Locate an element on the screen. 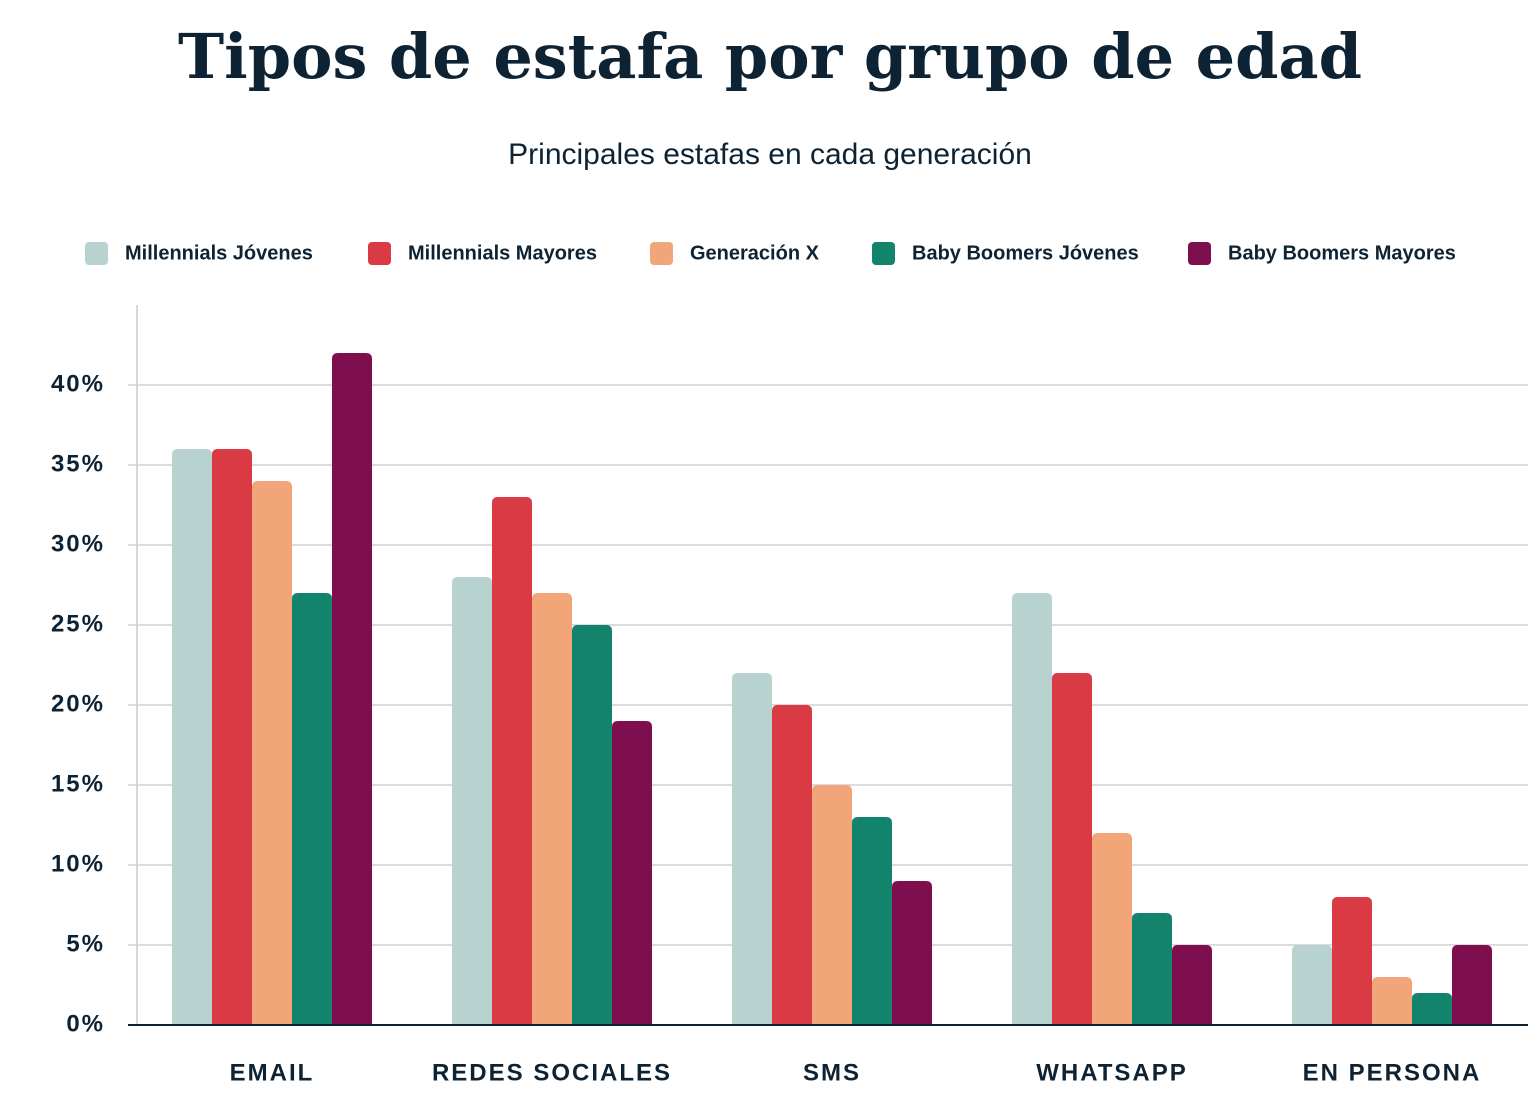  y-tick-label: 35% is located at coordinates (78, 463).